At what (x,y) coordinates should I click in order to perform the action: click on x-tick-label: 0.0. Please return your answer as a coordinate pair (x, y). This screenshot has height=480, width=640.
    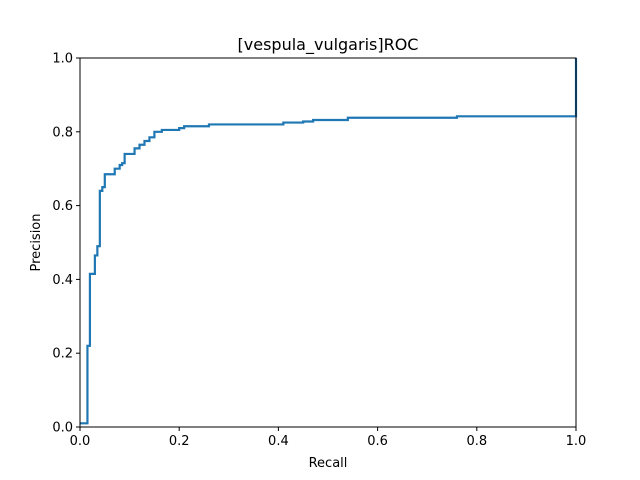
    Looking at the image, I should click on (80, 441).